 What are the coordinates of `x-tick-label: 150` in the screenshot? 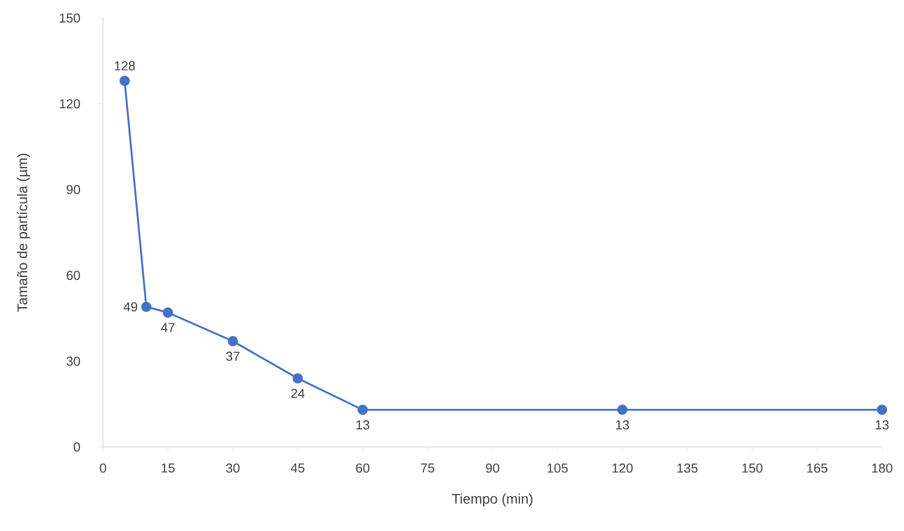 It's located at (752, 468).